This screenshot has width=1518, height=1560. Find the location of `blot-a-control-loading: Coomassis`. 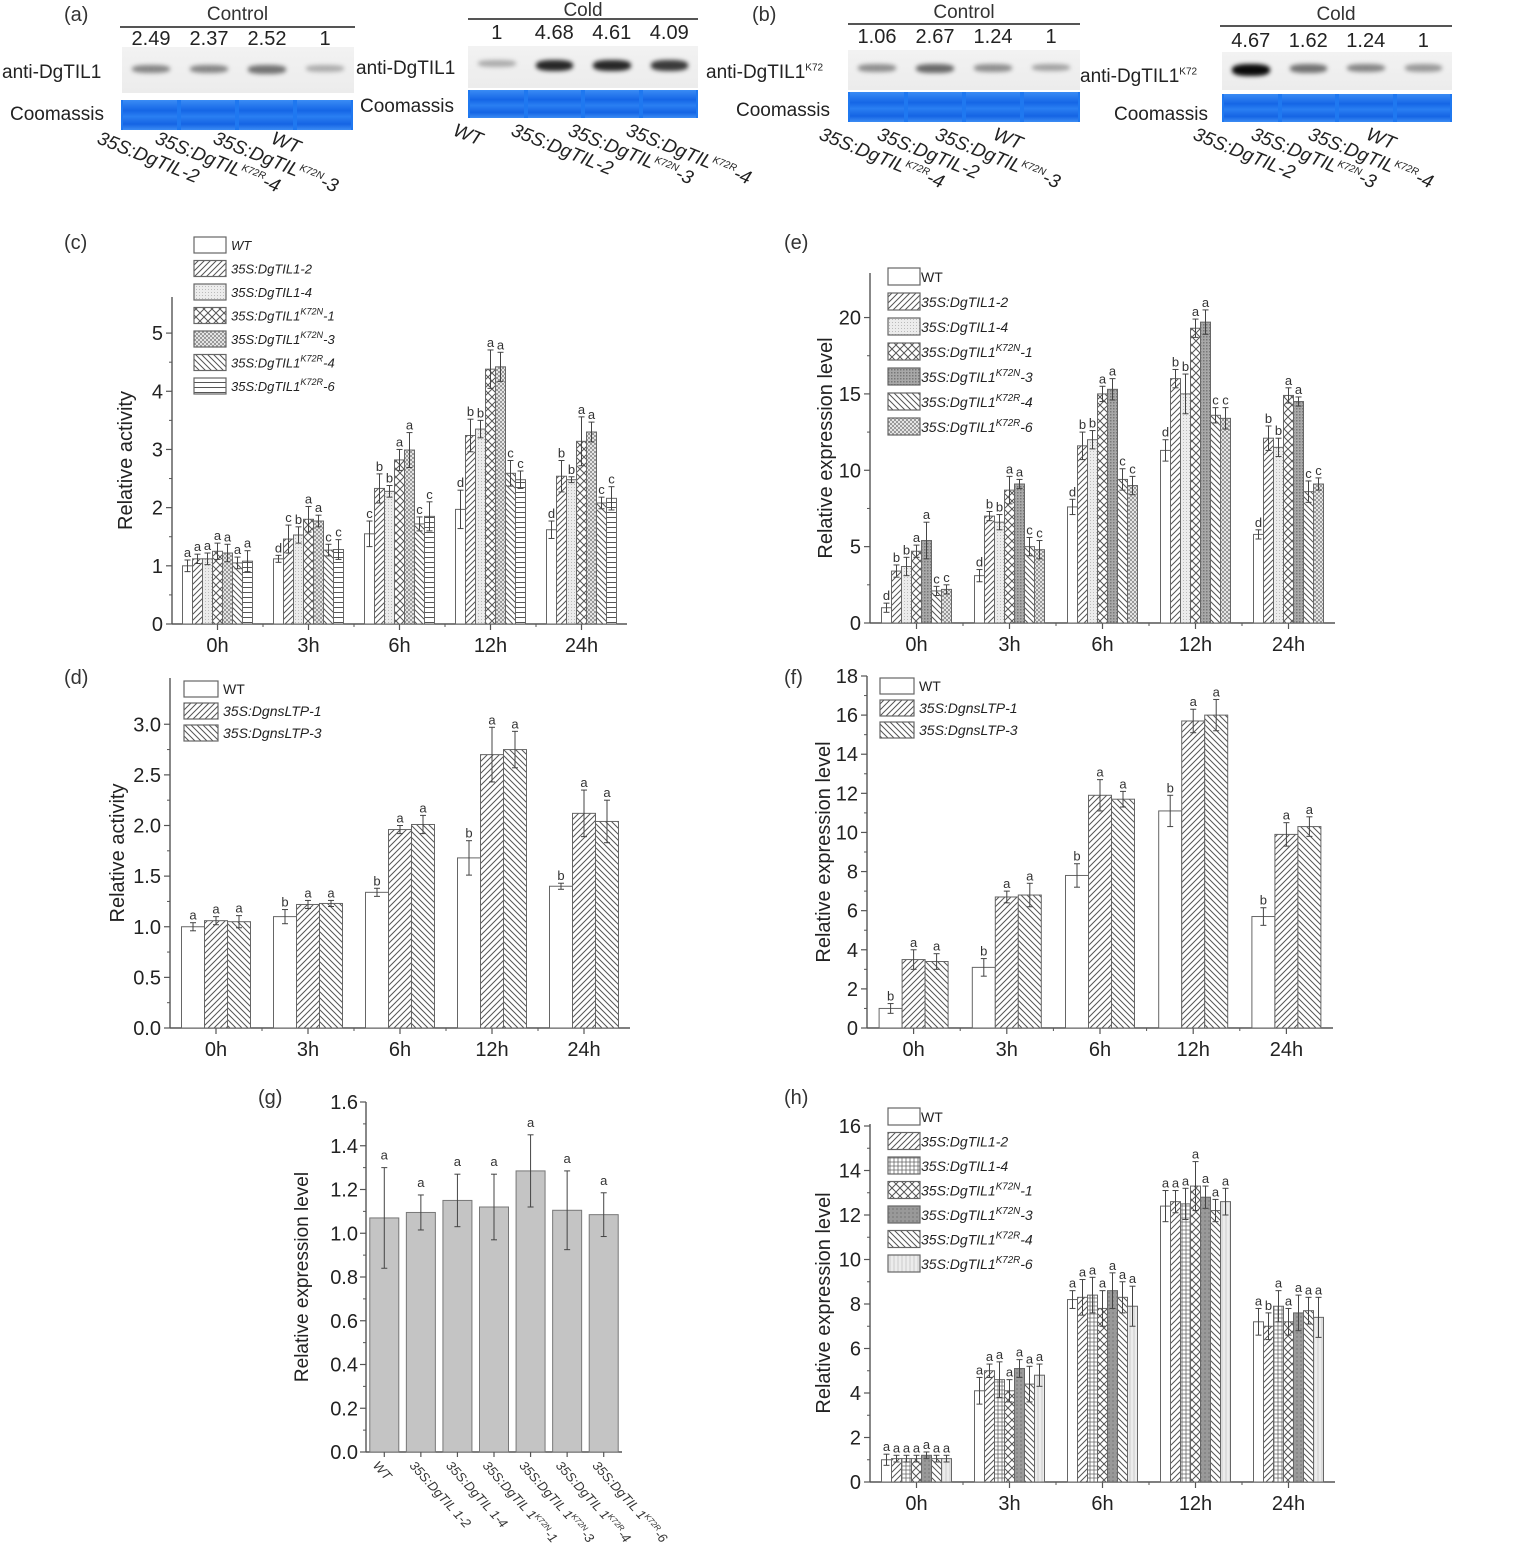

blot-a-control-loading: Coomassis is located at coordinates (57, 114).